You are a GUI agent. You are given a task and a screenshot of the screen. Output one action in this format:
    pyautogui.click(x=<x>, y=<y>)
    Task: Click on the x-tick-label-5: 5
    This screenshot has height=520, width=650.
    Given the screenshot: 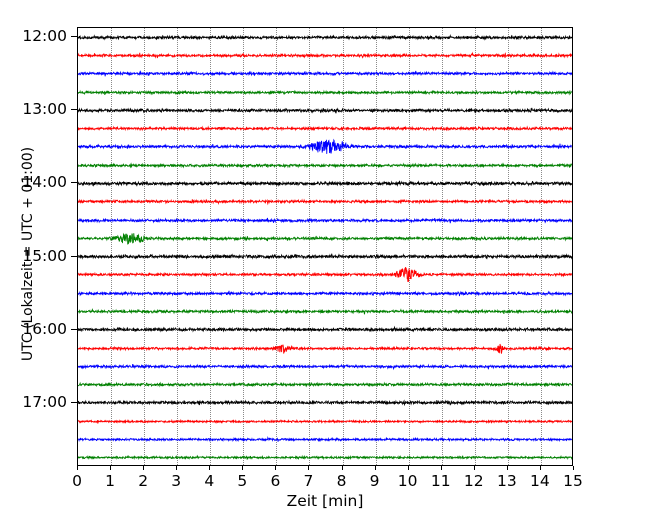 What is the action you would take?
    pyautogui.click(x=242, y=481)
    